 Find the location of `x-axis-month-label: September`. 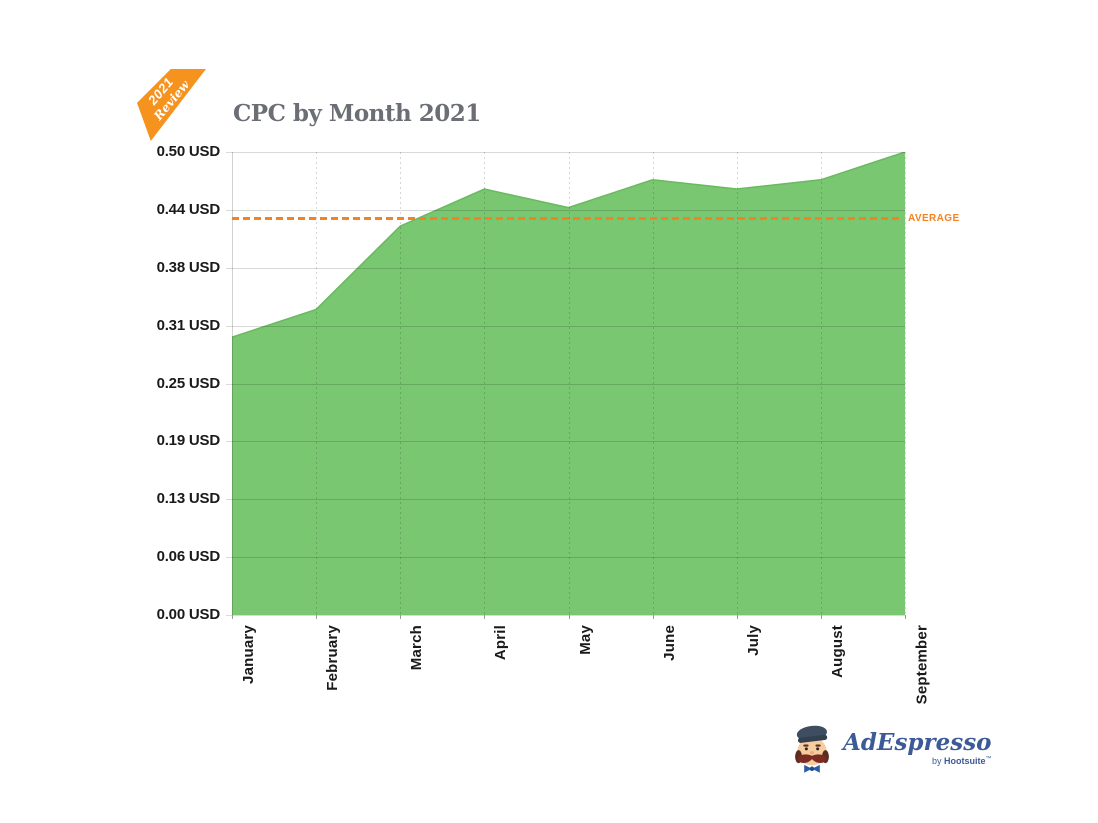

x-axis-month-label: September is located at coordinates (921, 665).